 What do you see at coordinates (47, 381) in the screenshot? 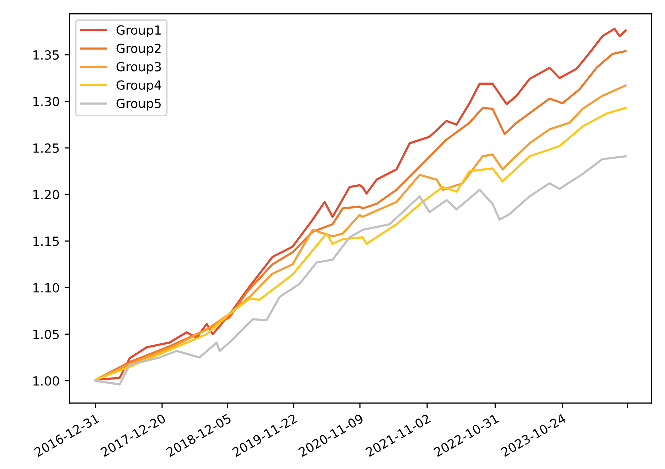
I see `y-tick-label: 1.00` at bounding box center [47, 381].